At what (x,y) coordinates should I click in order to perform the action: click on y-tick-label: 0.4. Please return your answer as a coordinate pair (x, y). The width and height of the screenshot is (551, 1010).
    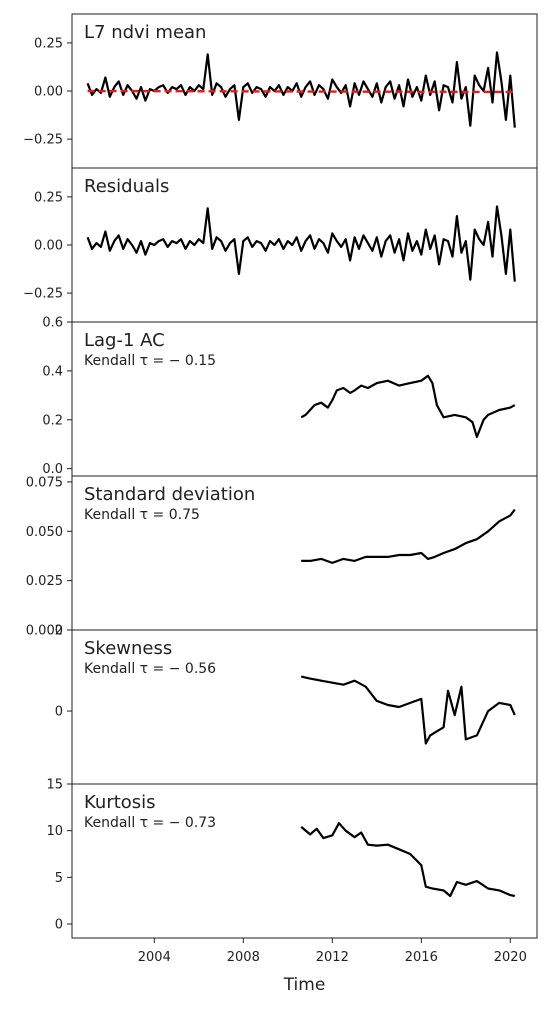
    Looking at the image, I should click on (52, 371).